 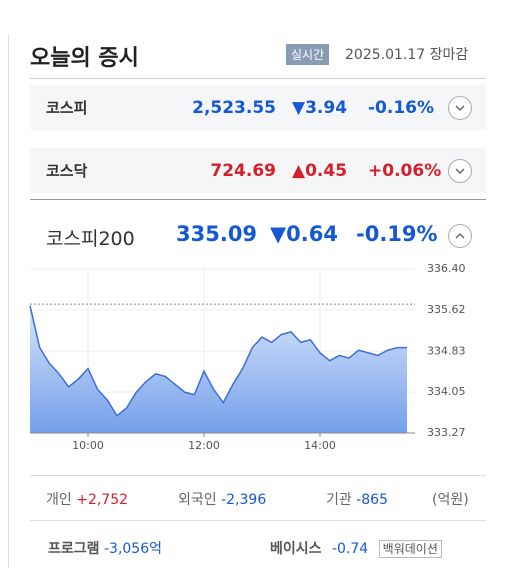 What do you see at coordinates (90, 239) in the screenshot?
I see `featured-name: 코스피200` at bounding box center [90, 239].